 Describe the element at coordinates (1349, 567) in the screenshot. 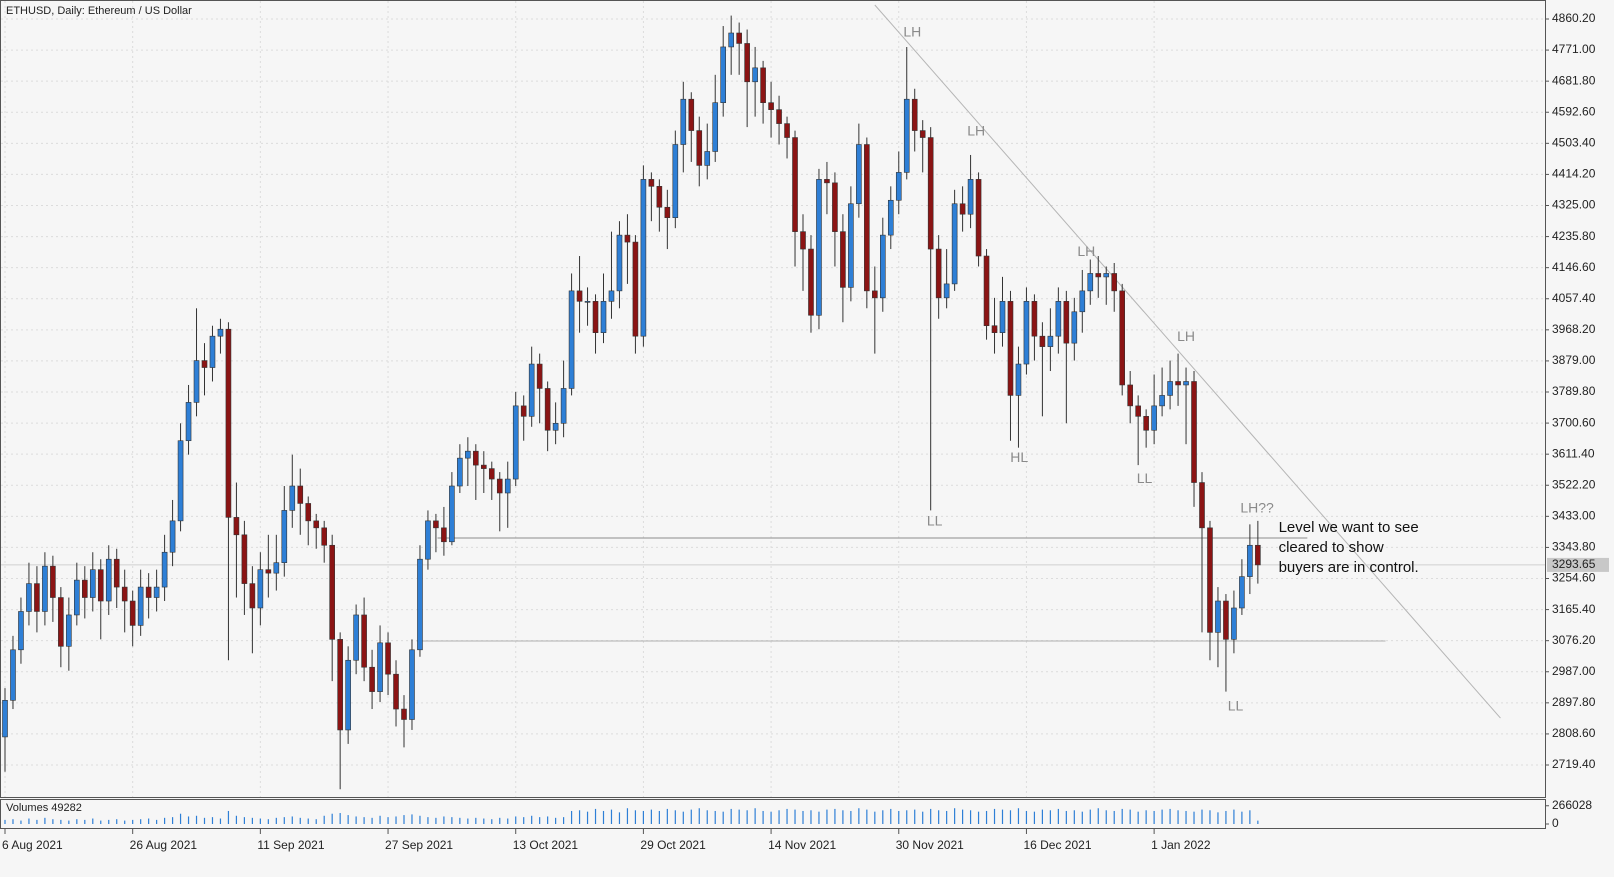

I see `note-line: buyers are in control.` at that location.